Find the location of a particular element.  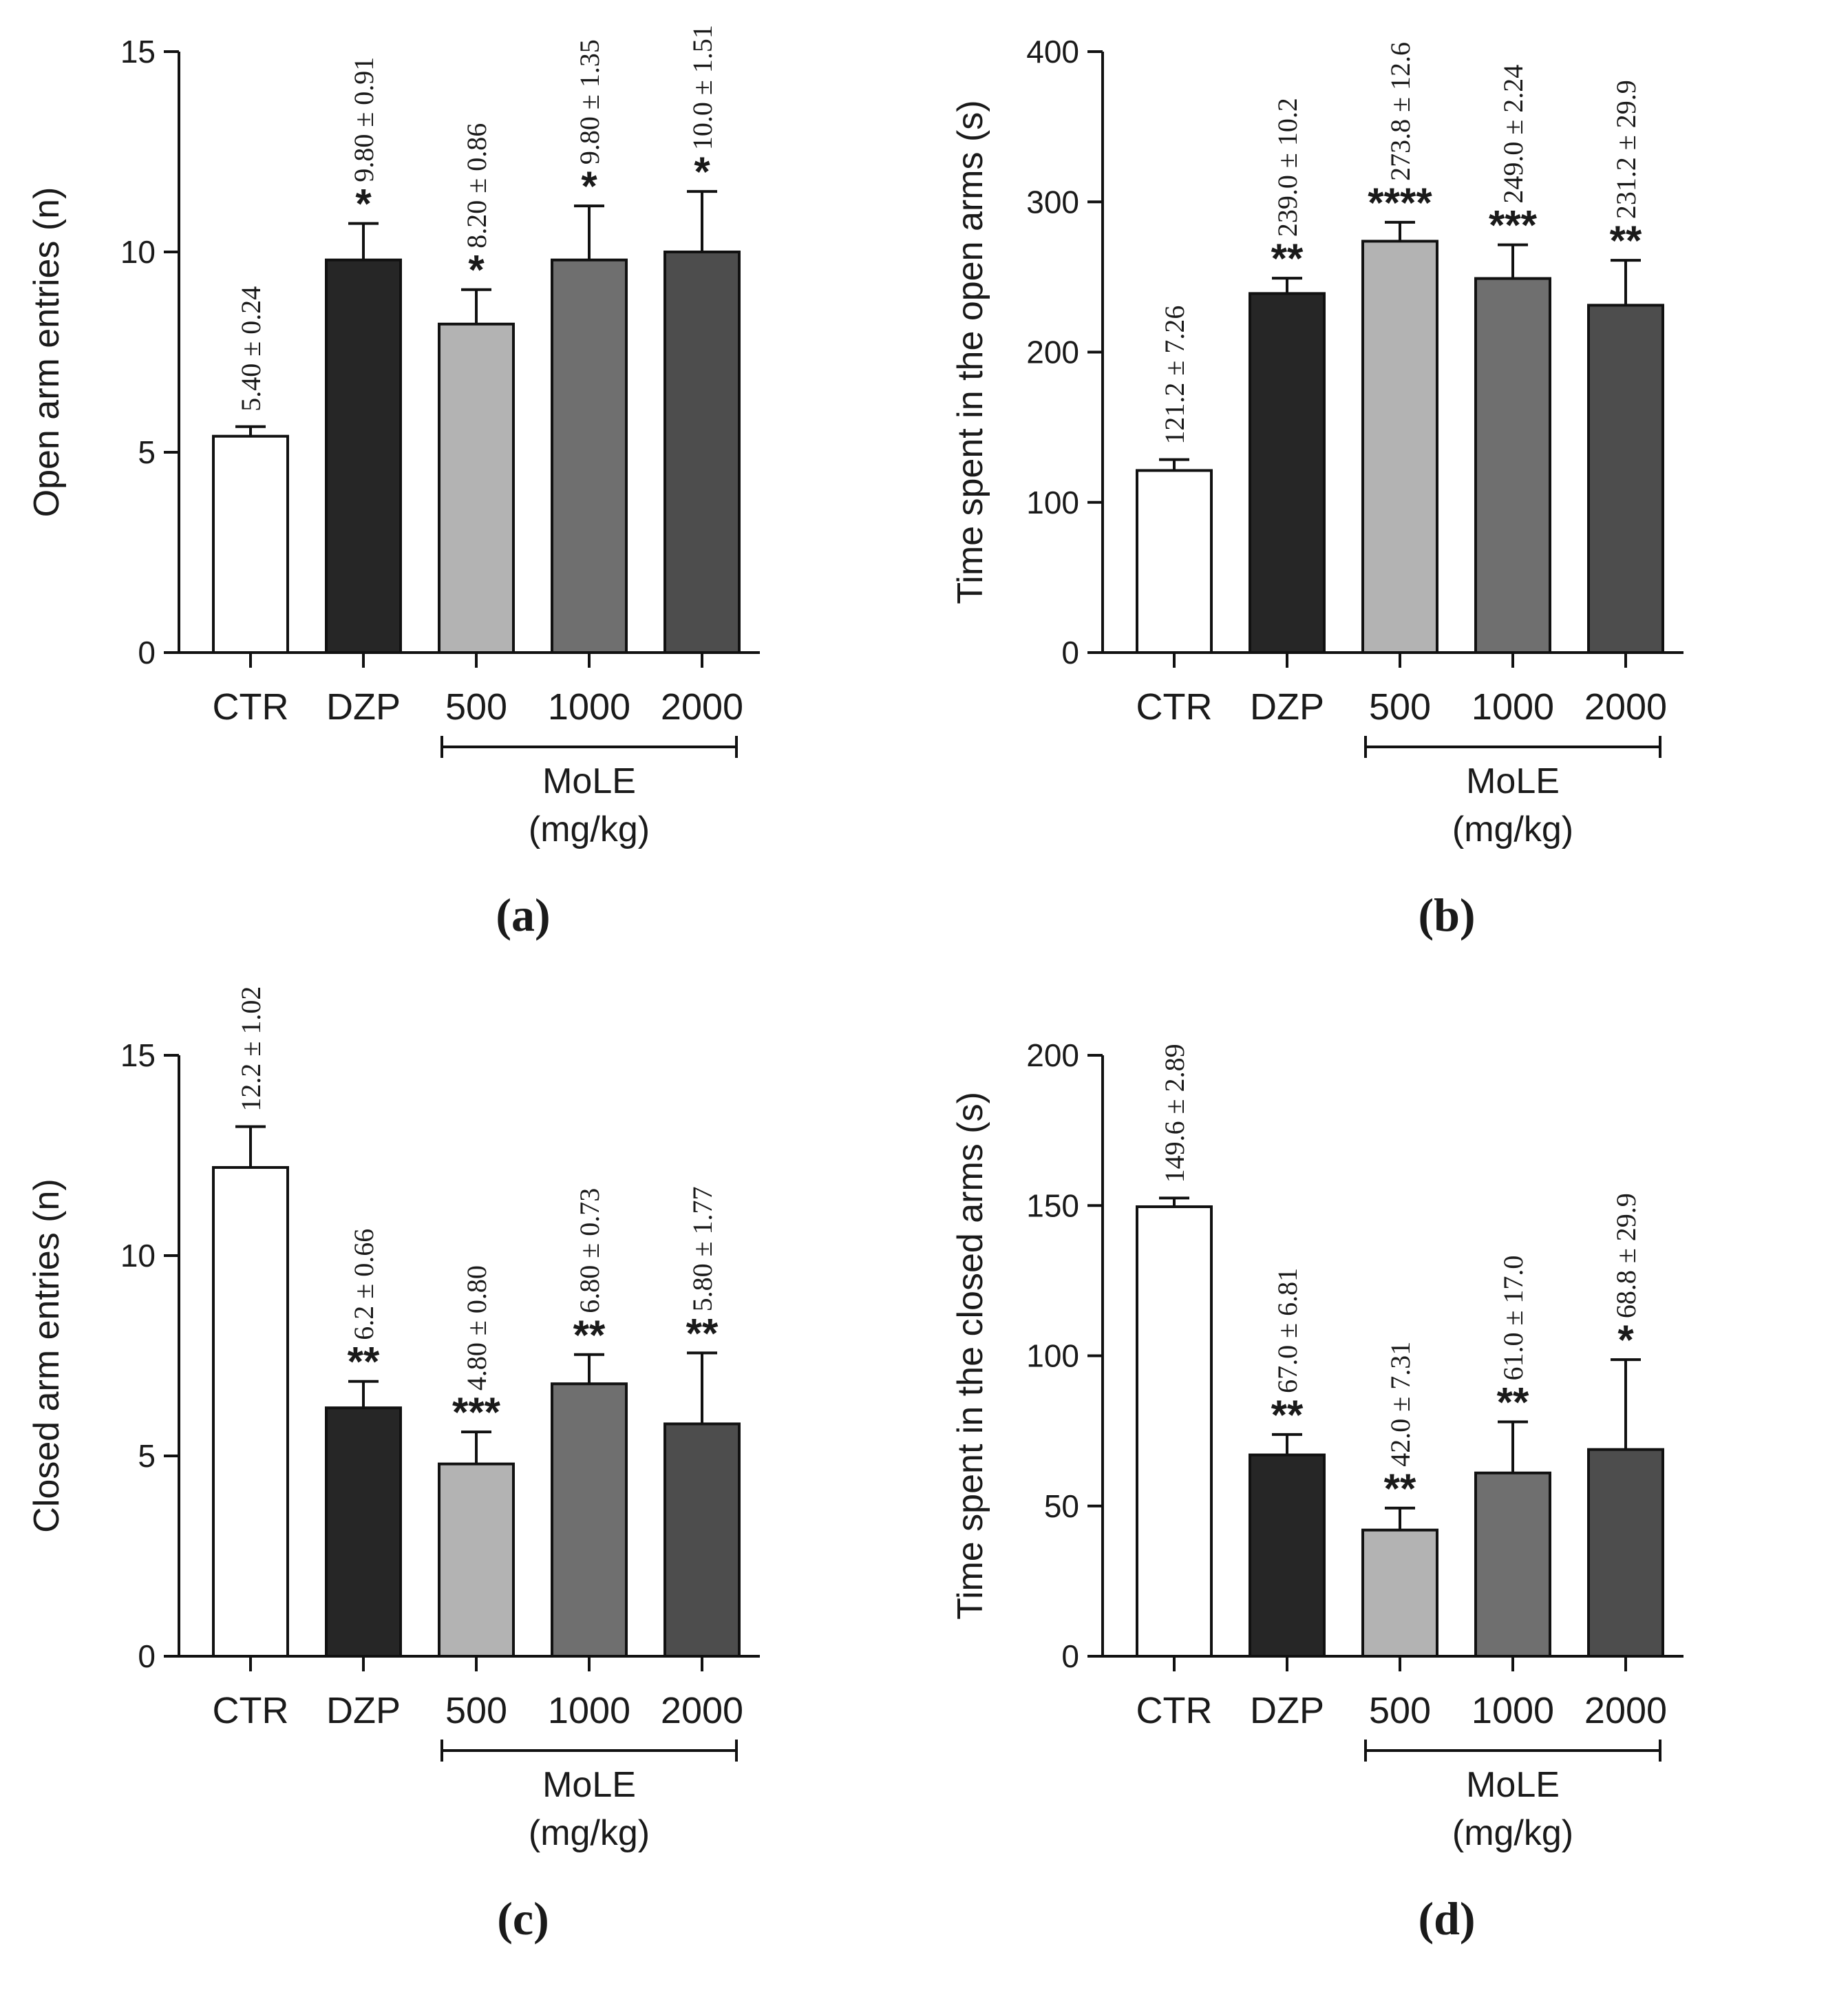

data-label-c-1: 6.2 ± 0.66 is located at coordinates (364, 1284).